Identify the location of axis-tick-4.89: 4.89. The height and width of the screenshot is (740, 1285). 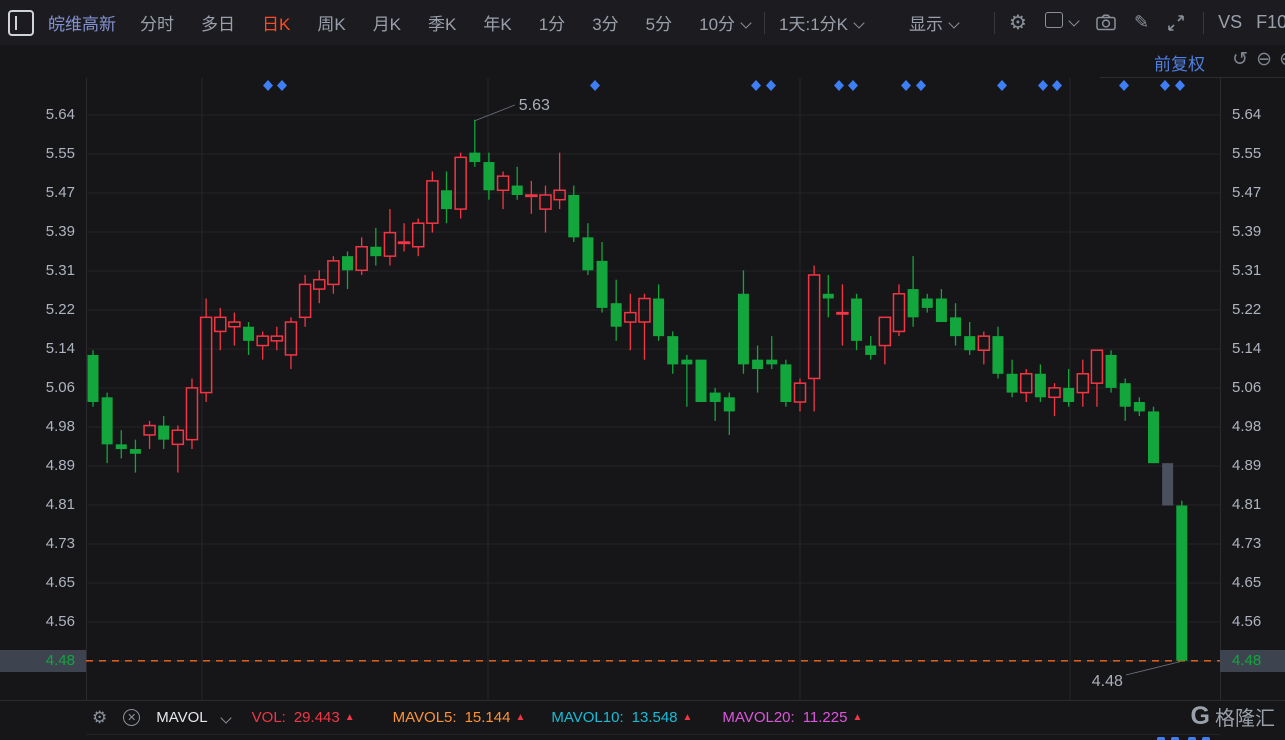
(60, 465).